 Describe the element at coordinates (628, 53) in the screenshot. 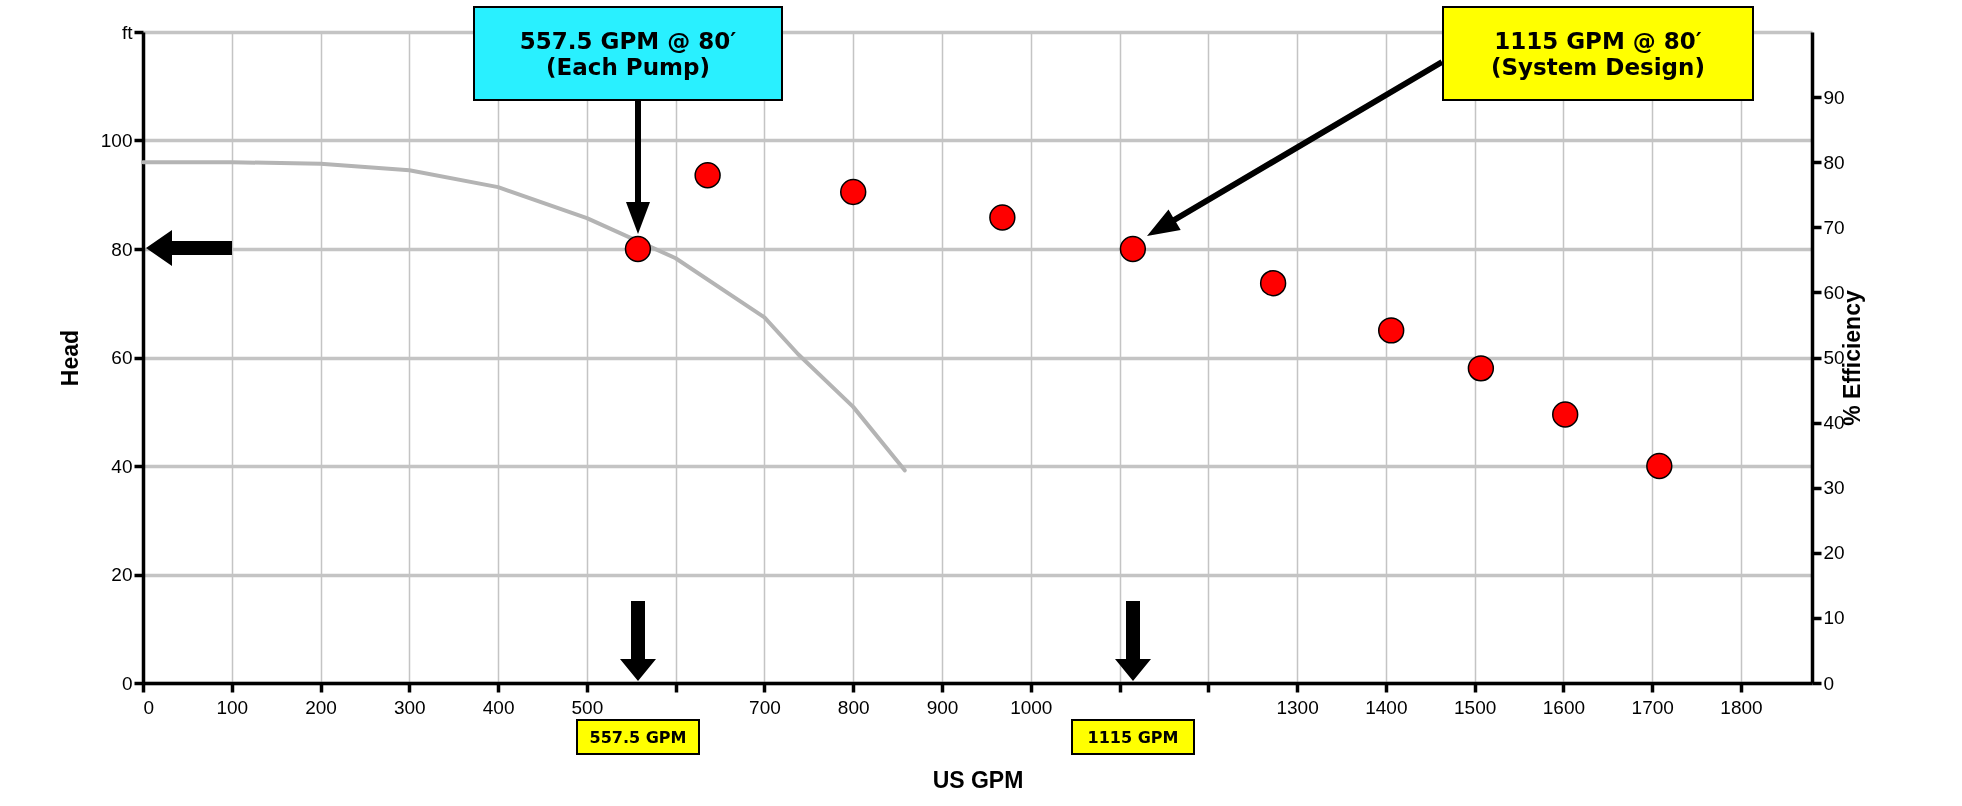

I see `callout-box: 557.5 GPM @ 80′ (Each Pump)` at that location.